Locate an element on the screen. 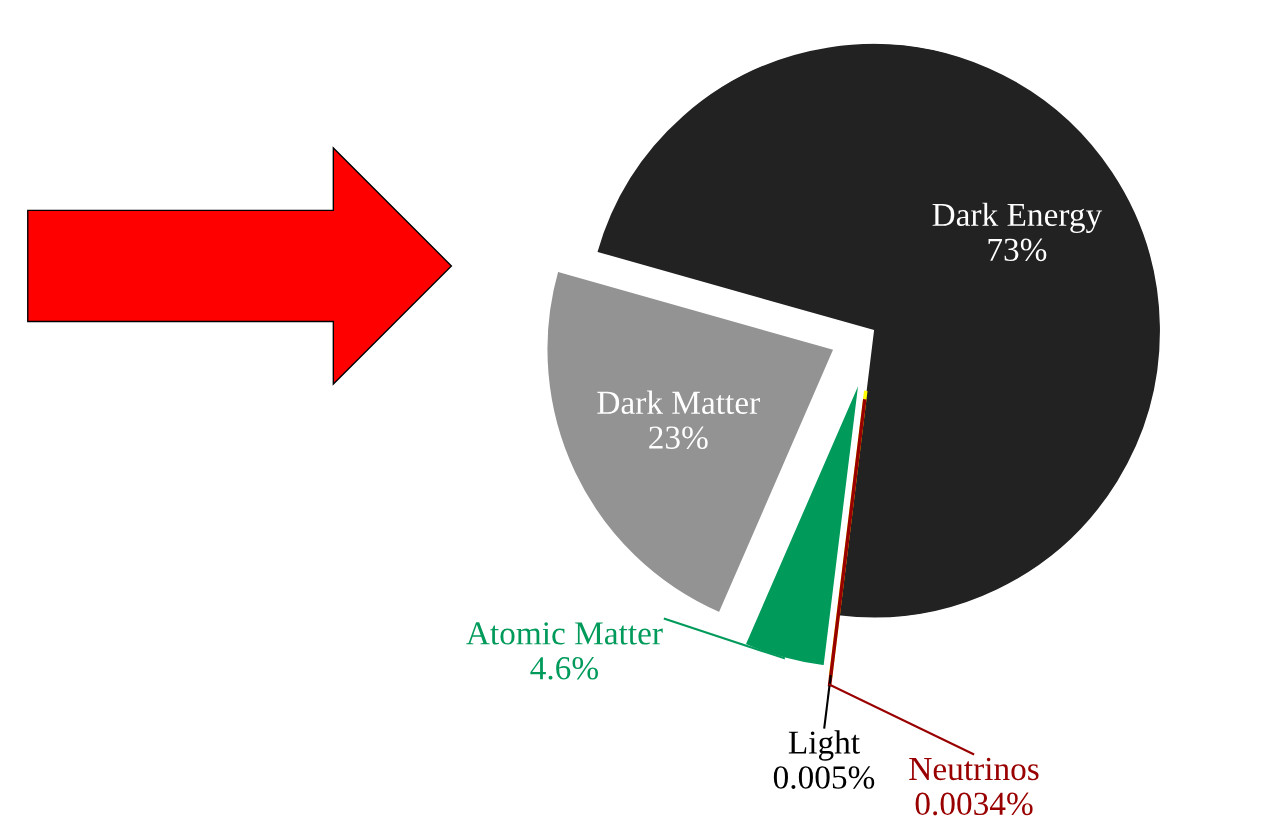 This screenshot has height=834, width=1277. slice-label: Atomic Matter is located at coordinates (564, 633).